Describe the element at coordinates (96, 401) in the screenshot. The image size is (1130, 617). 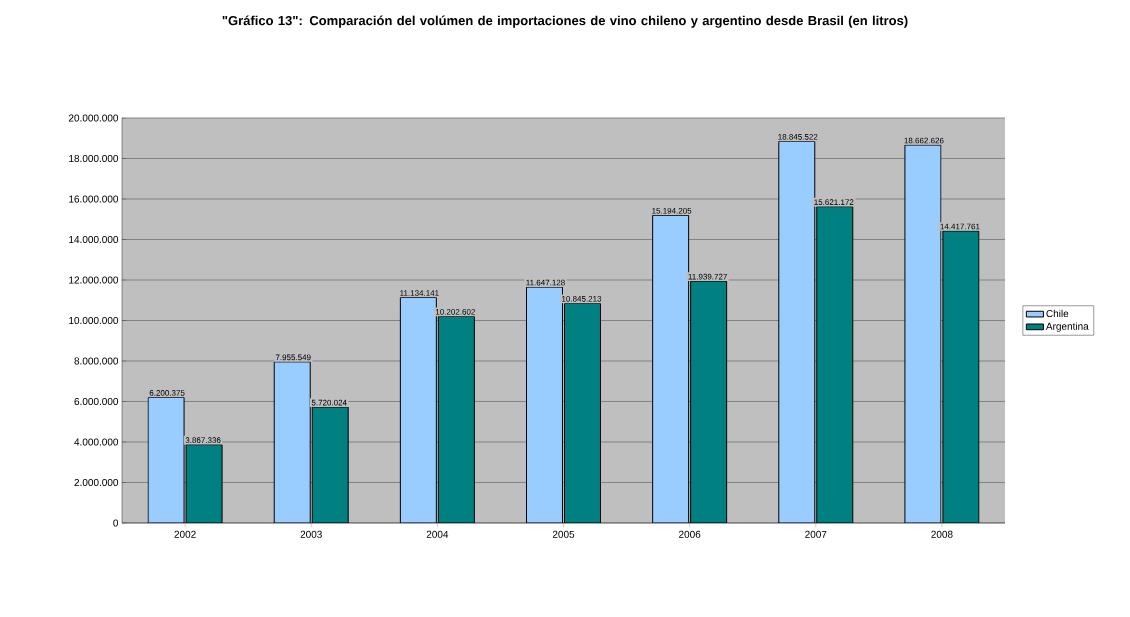
I see `y-tick-label: 6.000.000` at that location.